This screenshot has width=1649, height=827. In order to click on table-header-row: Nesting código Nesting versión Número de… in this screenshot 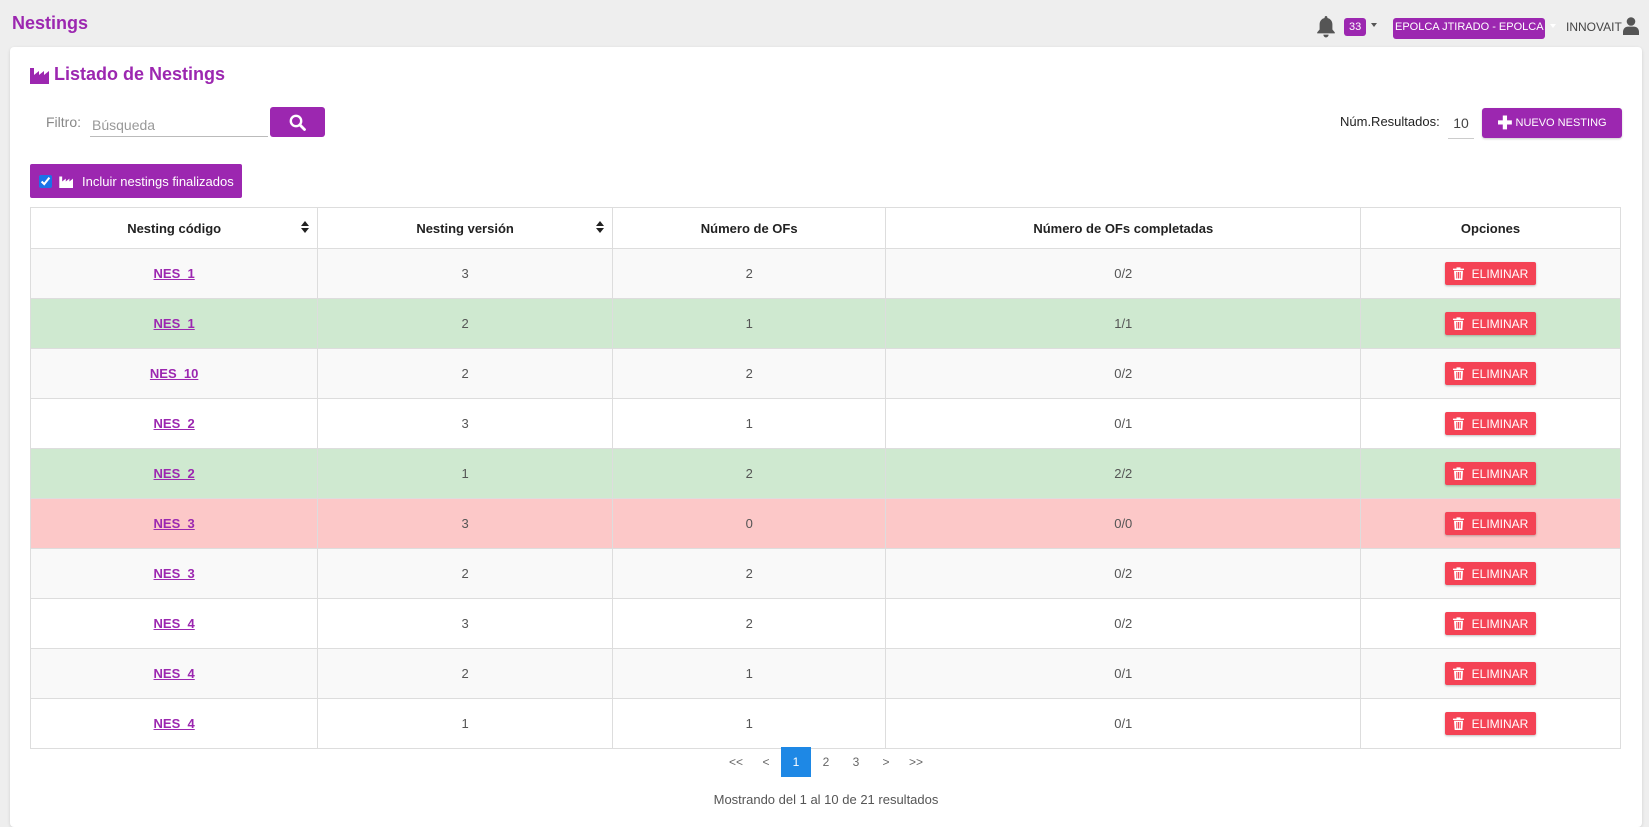, I will do `click(825, 228)`.